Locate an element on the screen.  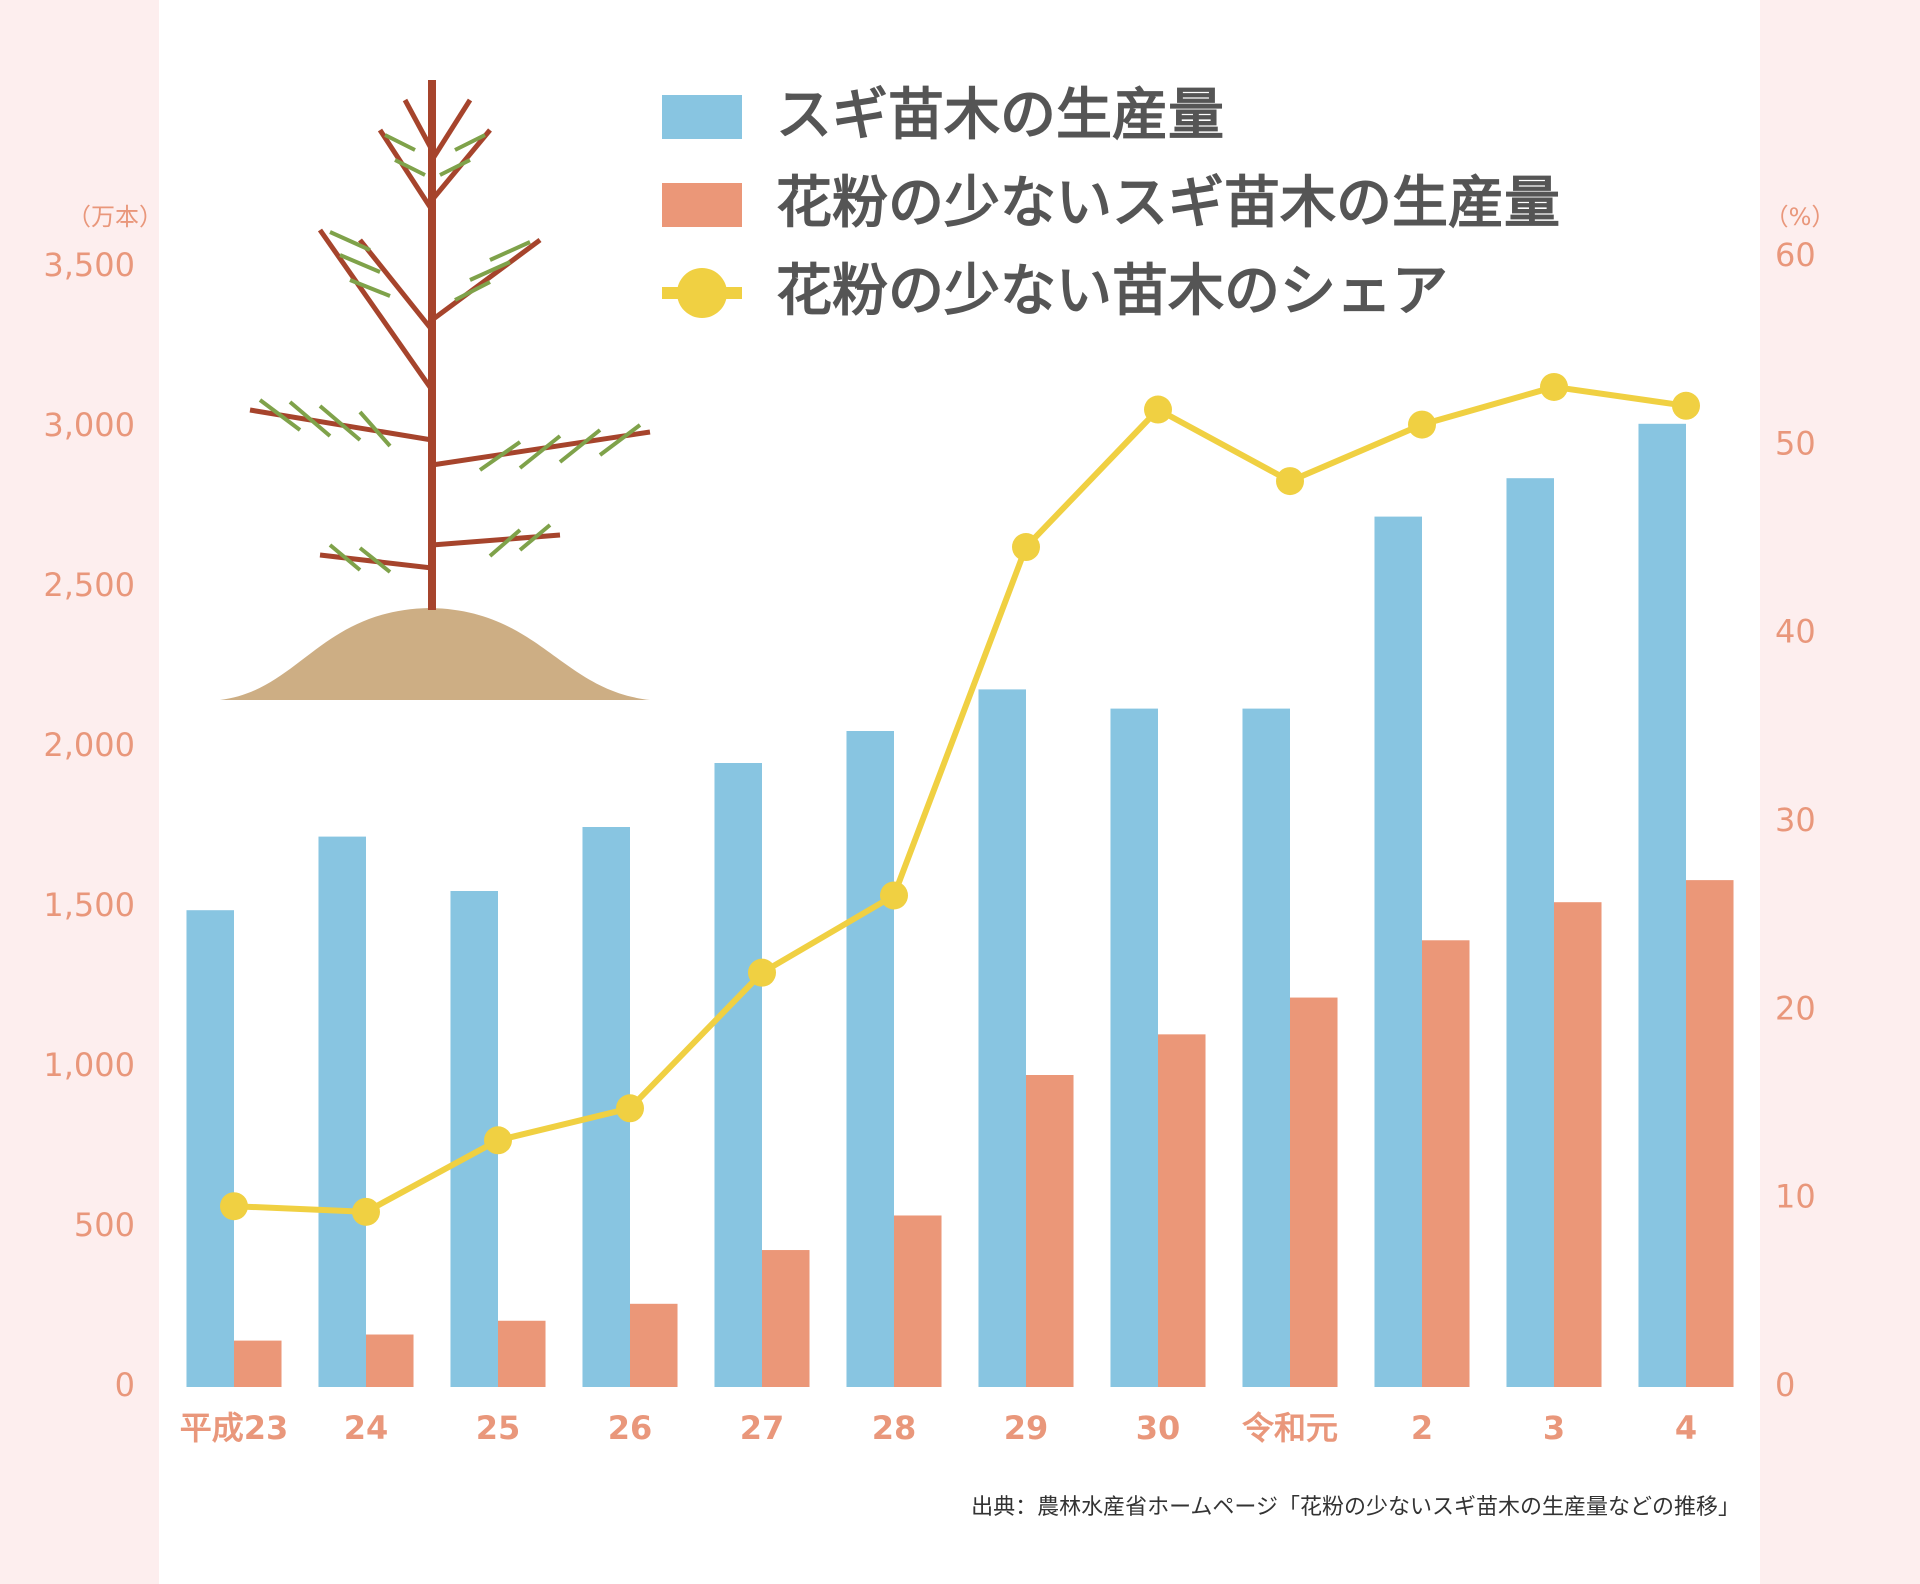
legend-label: スギ苗木の生産量 is located at coordinates (1000, 115).